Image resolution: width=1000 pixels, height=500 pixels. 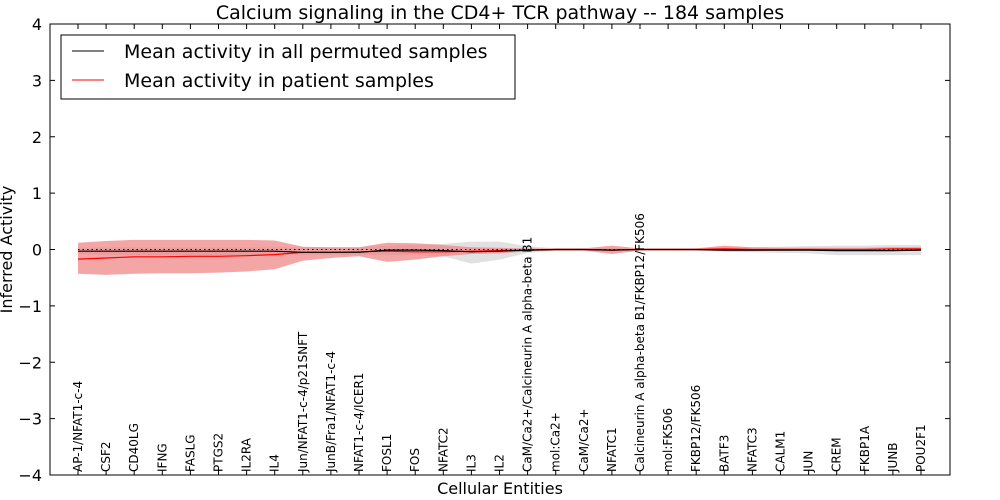 What do you see at coordinates (37, 137) in the screenshot?
I see `y-tick-label: 2` at bounding box center [37, 137].